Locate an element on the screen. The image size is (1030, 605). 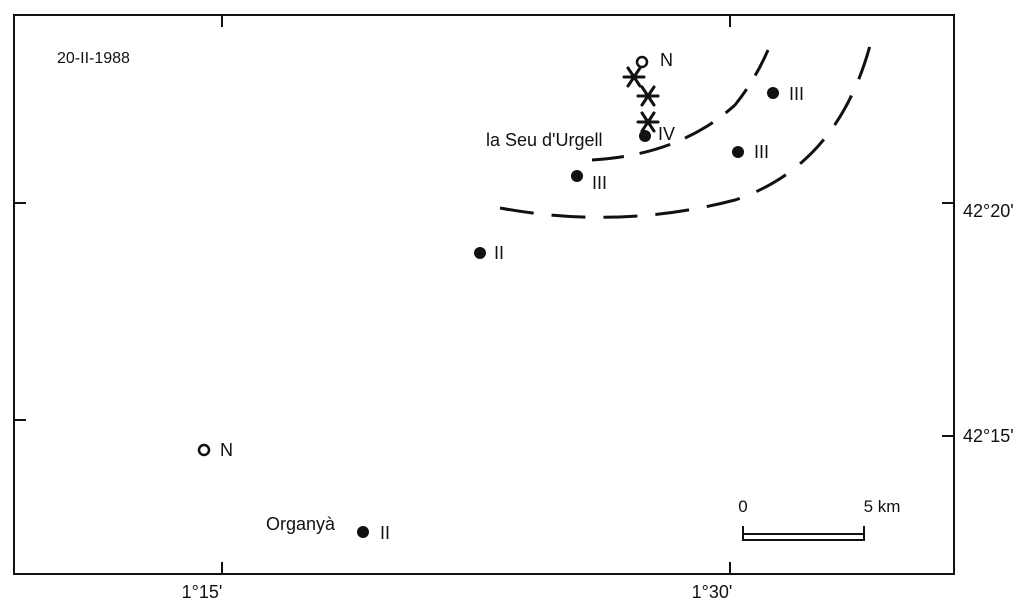
intensity-label-organya: II is located at coordinates (385, 533).